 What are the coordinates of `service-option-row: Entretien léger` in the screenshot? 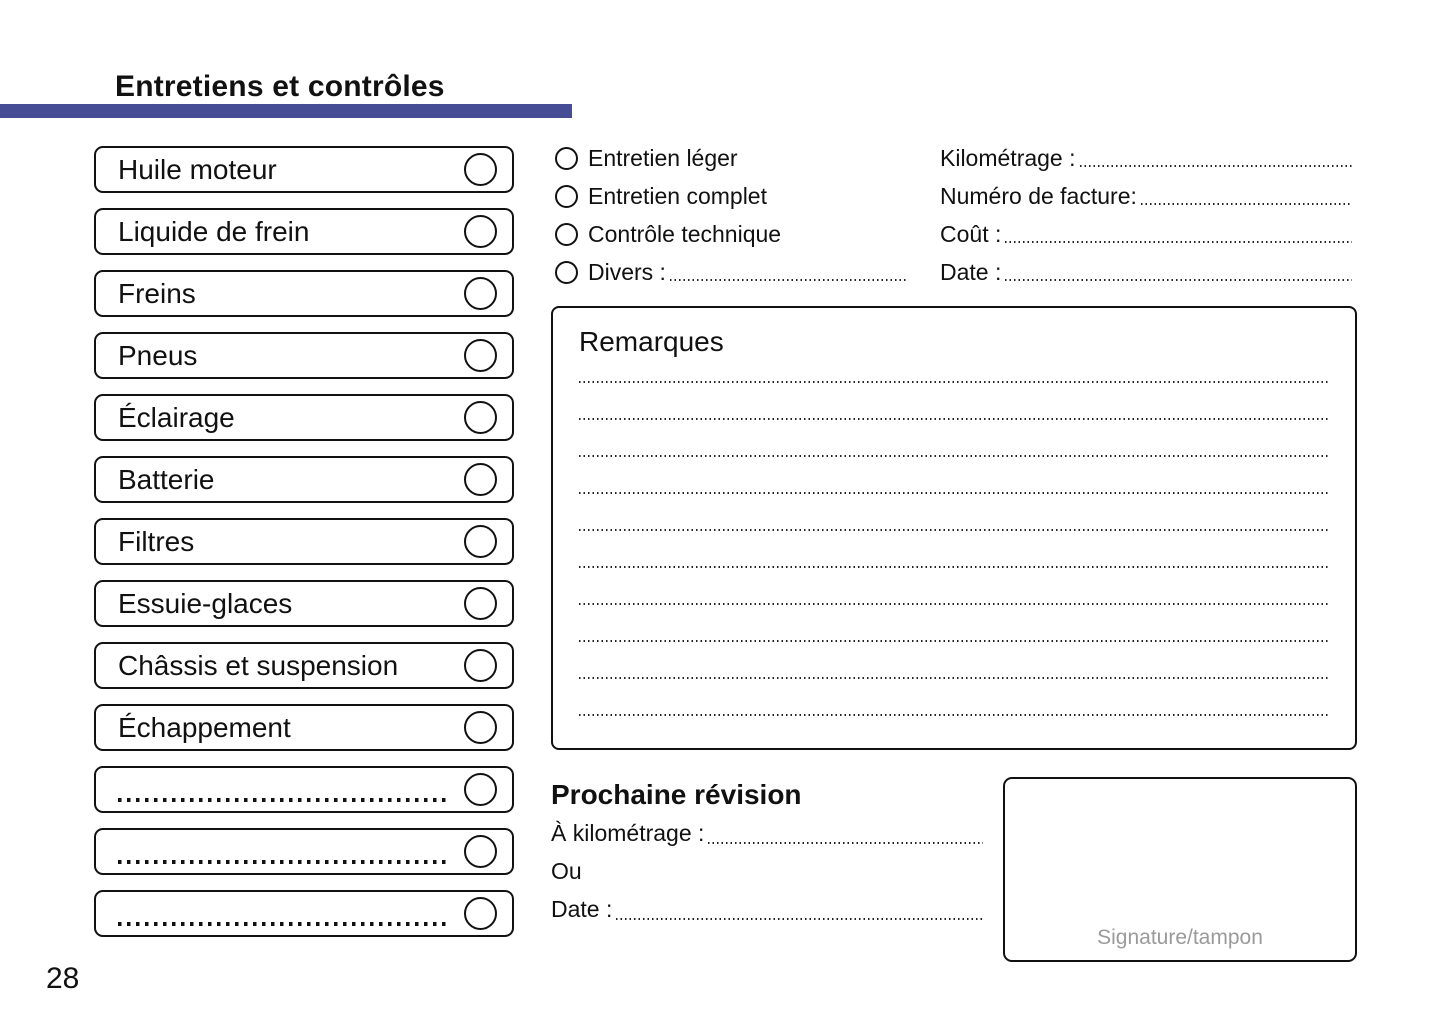 It's located at (731, 158).